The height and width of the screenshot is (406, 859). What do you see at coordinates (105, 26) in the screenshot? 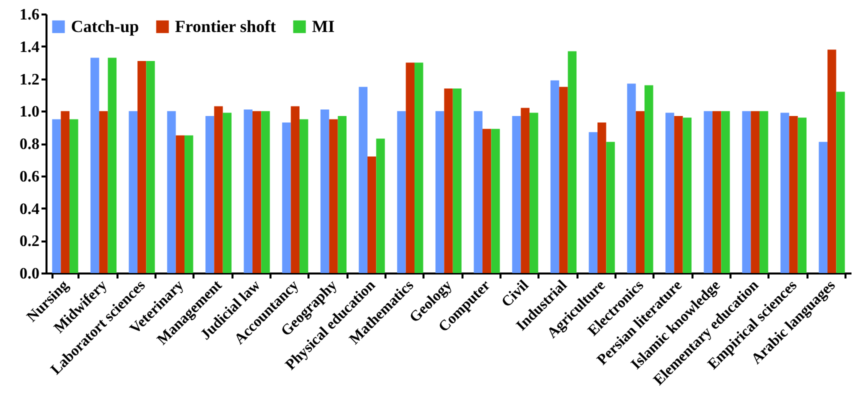
I see `legend-label: Catch-up` at bounding box center [105, 26].